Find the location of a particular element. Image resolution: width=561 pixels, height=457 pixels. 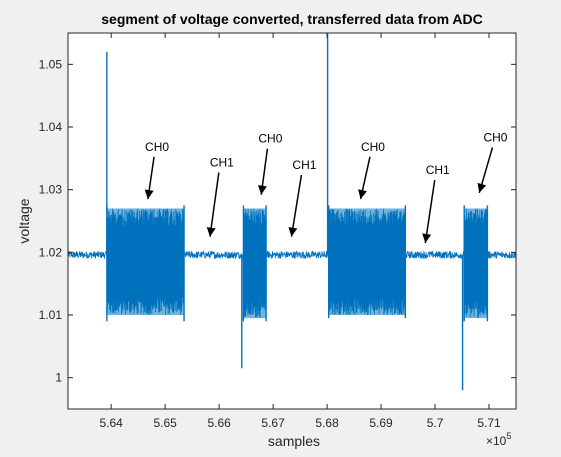

x-axis-label: samples is located at coordinates (294, 441).